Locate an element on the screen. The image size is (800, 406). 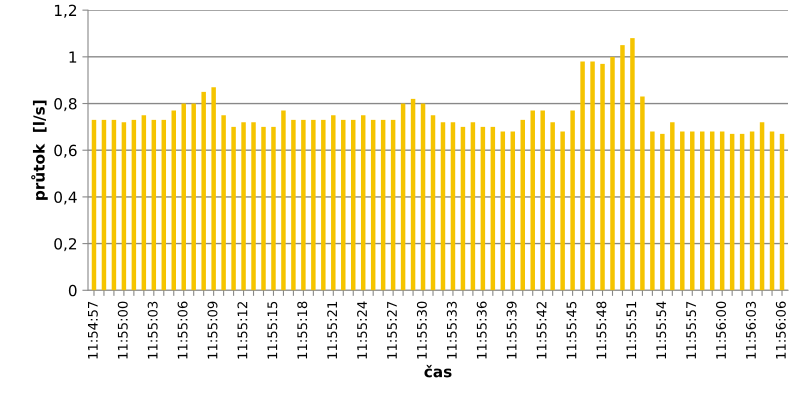
x-tick-label: 11:55:30 is located at coordinates (421, 330).